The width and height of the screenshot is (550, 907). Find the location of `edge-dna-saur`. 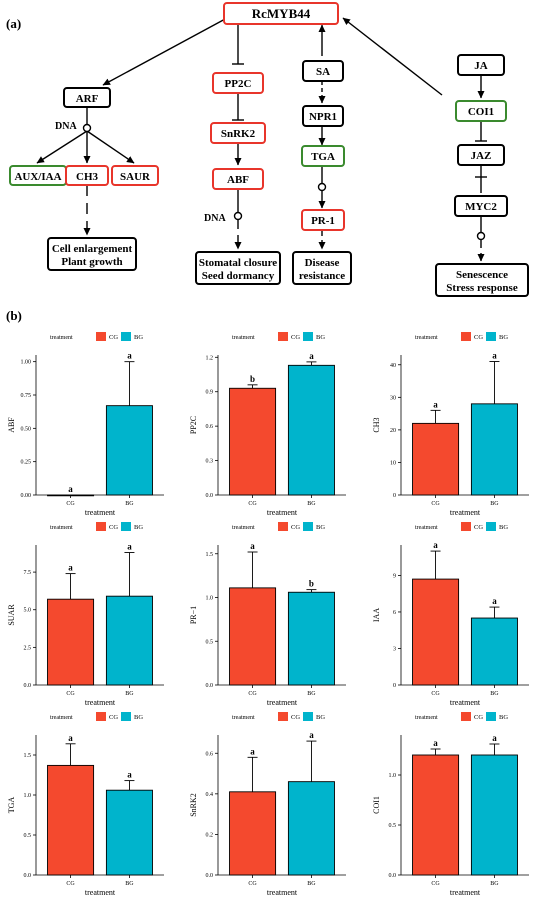

edge-dna-saur is located at coordinates (110, 147).